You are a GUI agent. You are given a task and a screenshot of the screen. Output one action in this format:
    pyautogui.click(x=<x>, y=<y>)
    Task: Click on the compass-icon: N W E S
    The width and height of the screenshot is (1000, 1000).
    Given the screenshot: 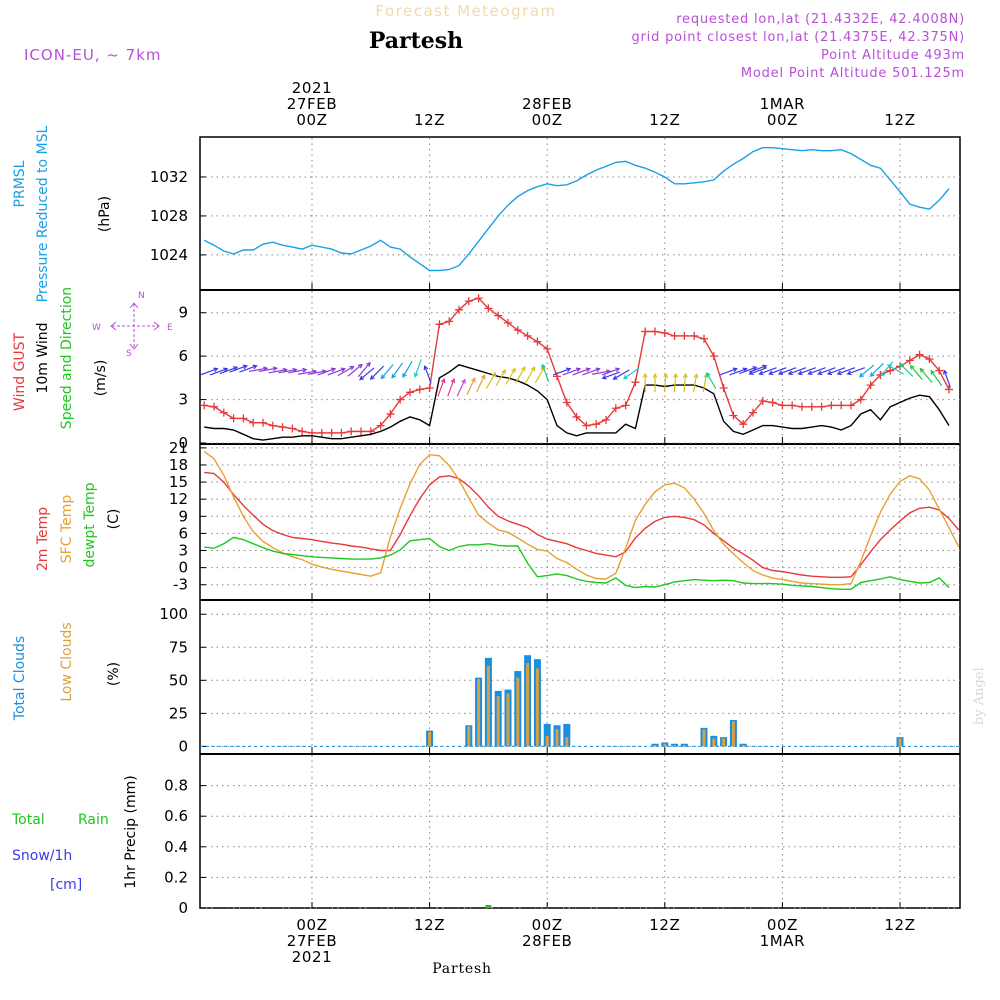 What is the action you would take?
    pyautogui.click(x=132, y=325)
    